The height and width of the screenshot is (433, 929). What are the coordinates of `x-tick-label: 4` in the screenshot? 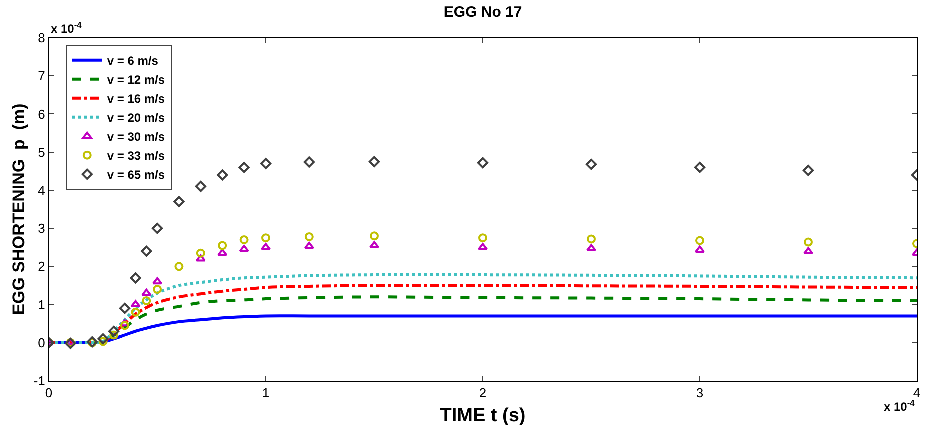 It's located at (917, 393).